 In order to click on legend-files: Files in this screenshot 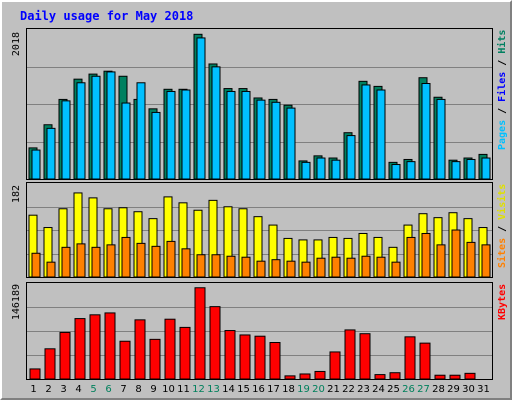, I will do `click(502, 87)`.